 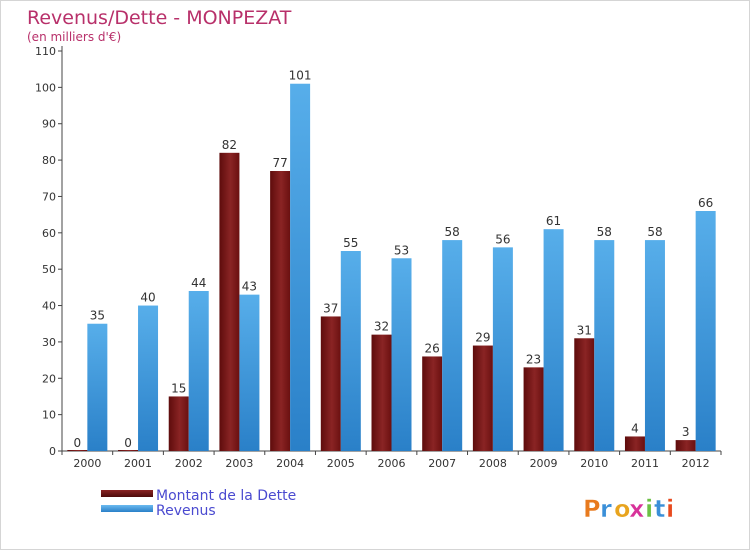 I want to click on value-label-debt: 4, so click(x=635, y=428).